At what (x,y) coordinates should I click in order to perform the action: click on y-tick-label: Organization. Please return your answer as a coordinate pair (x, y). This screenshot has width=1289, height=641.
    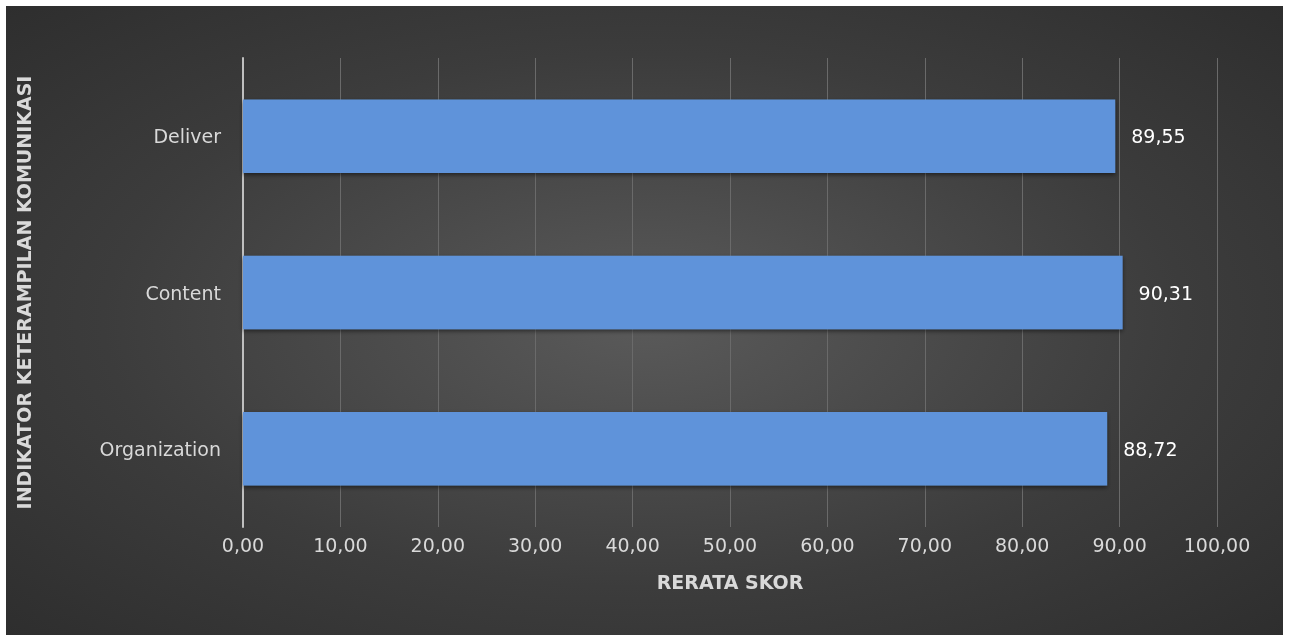
    Looking at the image, I should click on (160, 448).